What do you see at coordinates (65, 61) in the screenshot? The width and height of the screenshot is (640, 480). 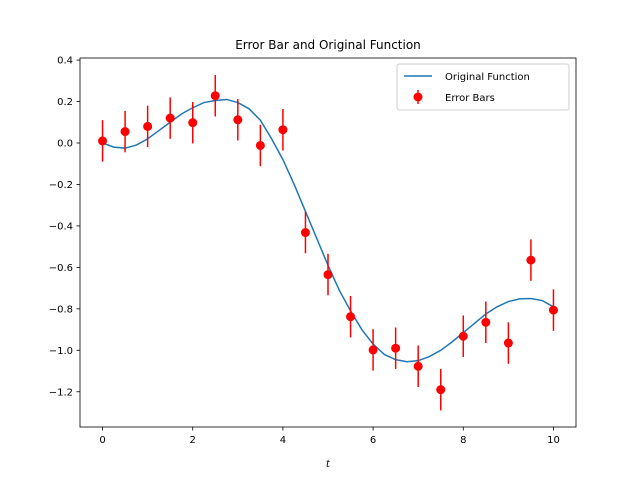 I see `y-tick-label: 0.4` at bounding box center [65, 61].